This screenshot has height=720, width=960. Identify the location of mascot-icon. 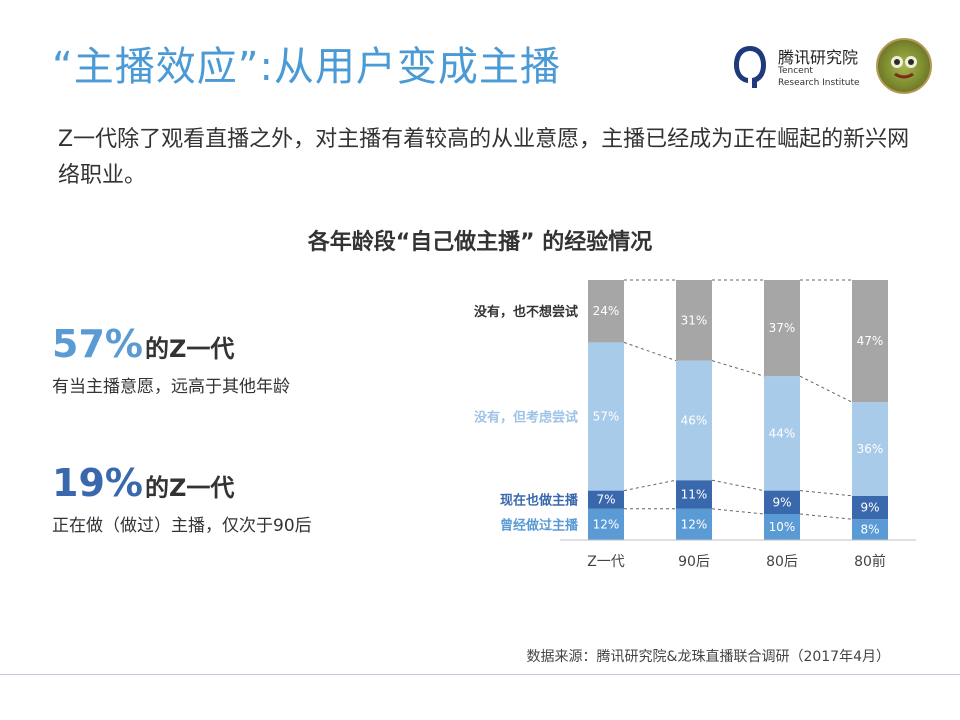
(904, 67).